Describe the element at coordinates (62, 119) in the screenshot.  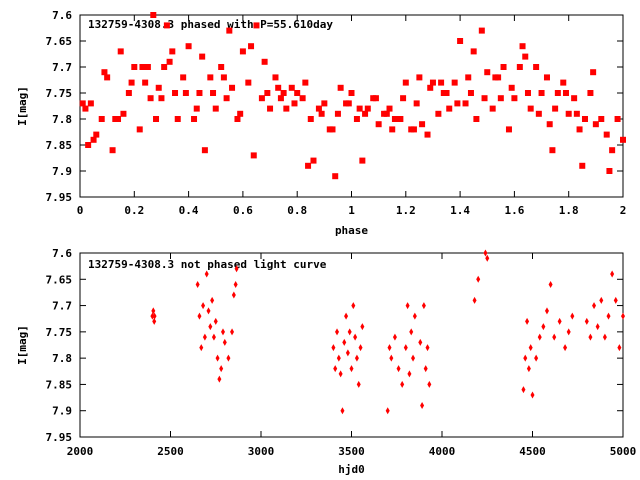
I see `plot1-y-tick-label: 7.8` at that location.